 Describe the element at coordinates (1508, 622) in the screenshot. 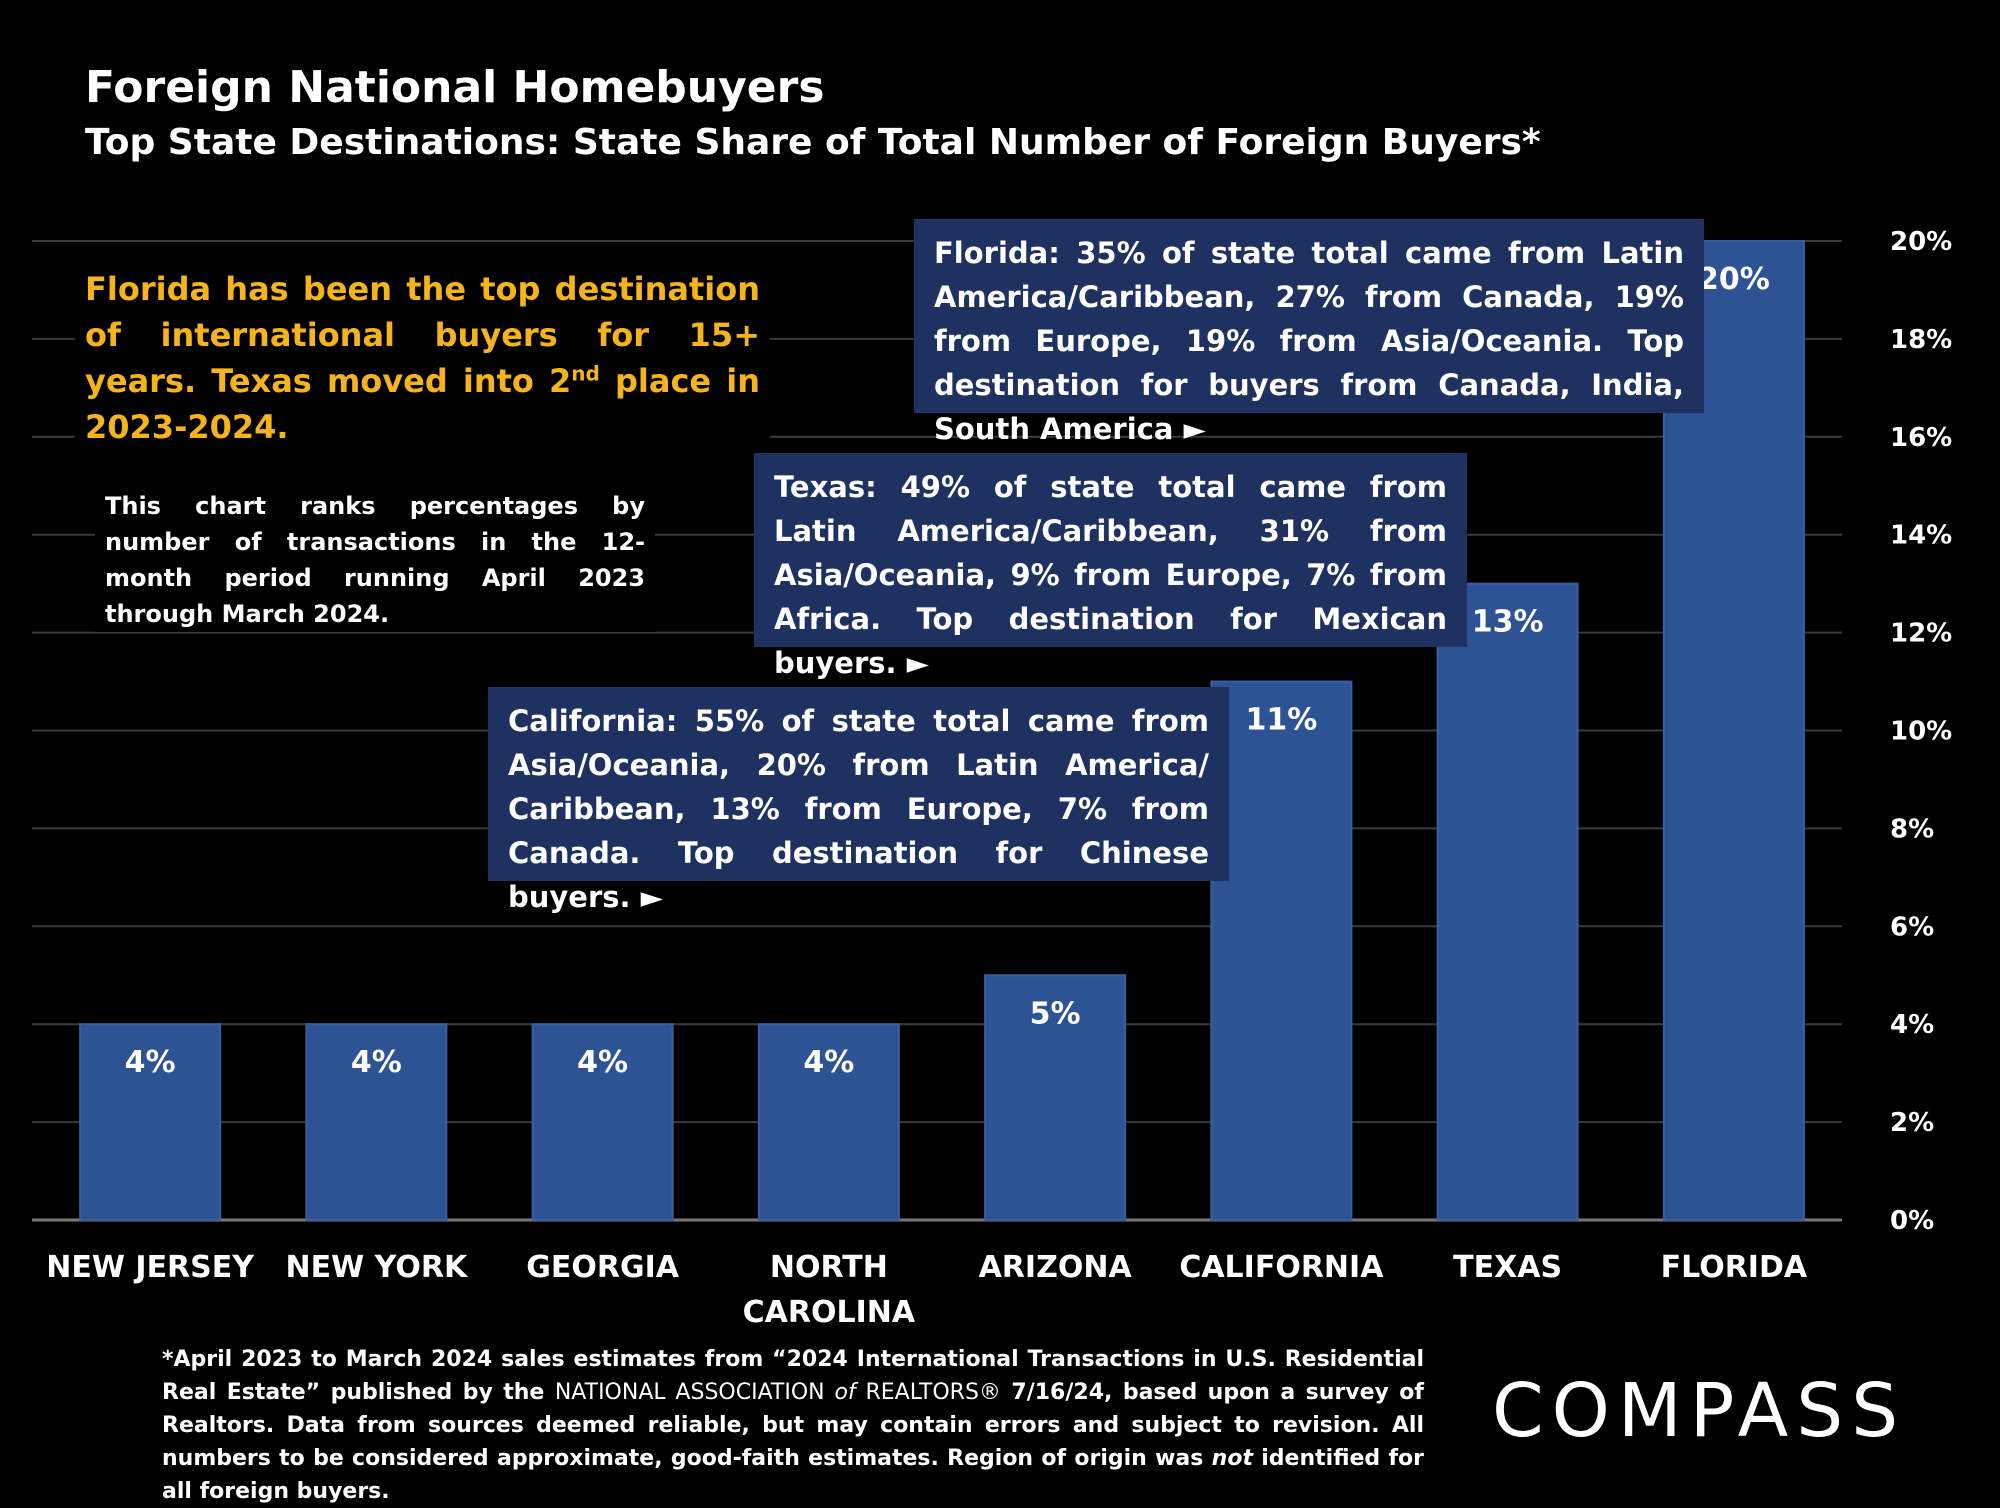

I see `data-label: 13%` at that location.